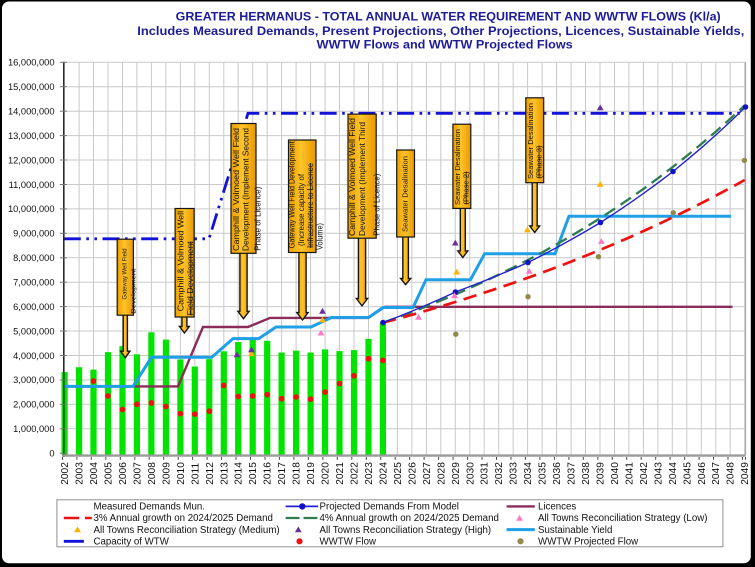 The image size is (755, 567). I want to click on svg-text: 2018, so click(297, 473).